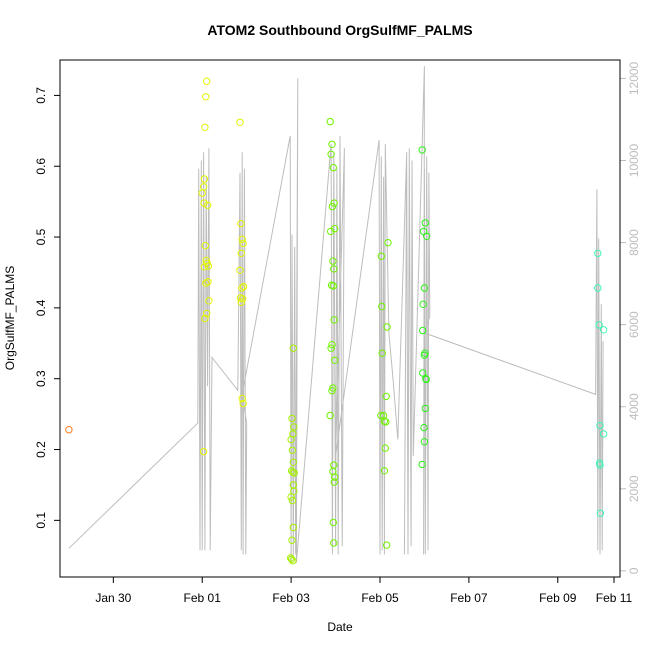 The height and width of the screenshot is (650, 650). What do you see at coordinates (634, 78) in the screenshot?
I see `y2-tick-label: 12000` at bounding box center [634, 78].